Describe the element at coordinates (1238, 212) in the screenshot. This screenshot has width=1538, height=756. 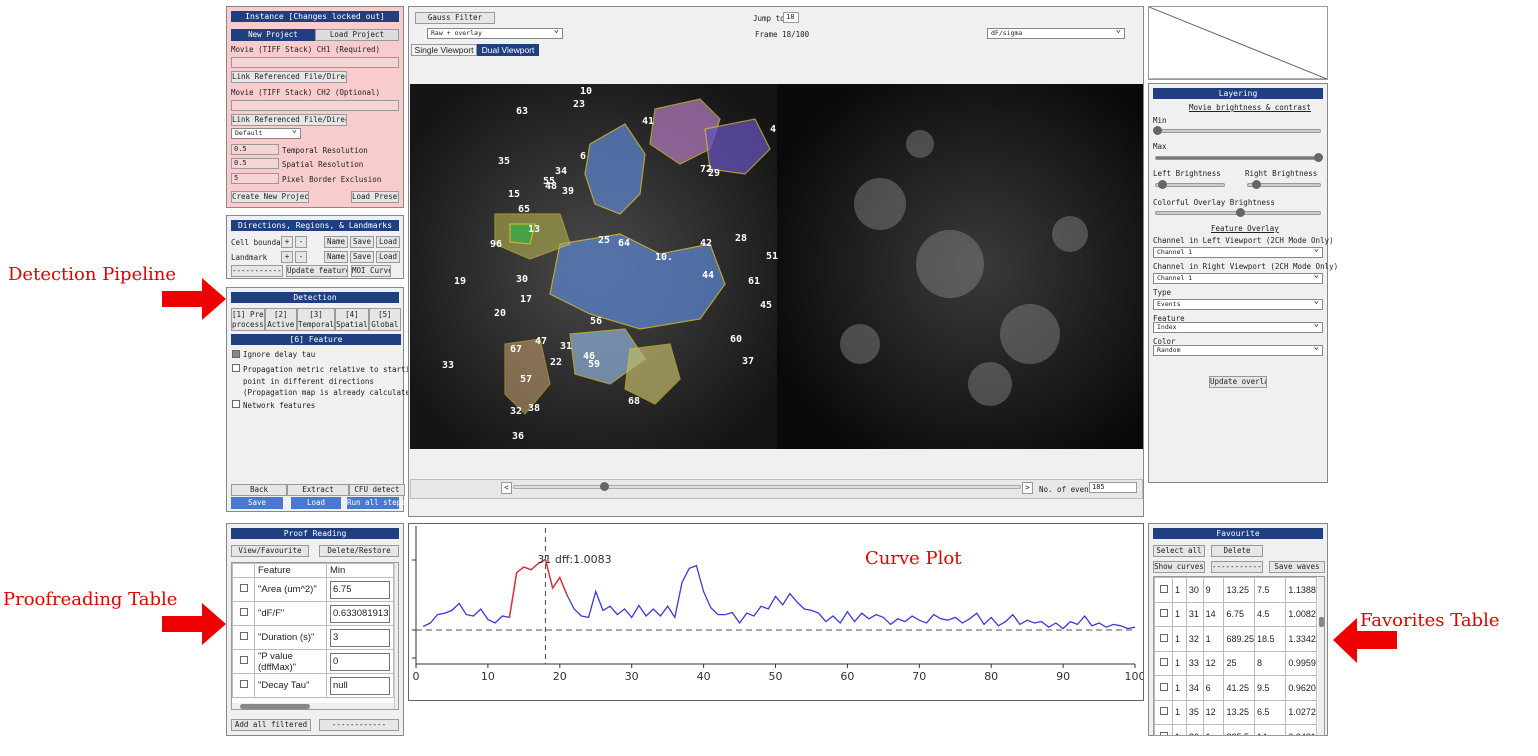
I see `overlay-brightness-slider` at that location.